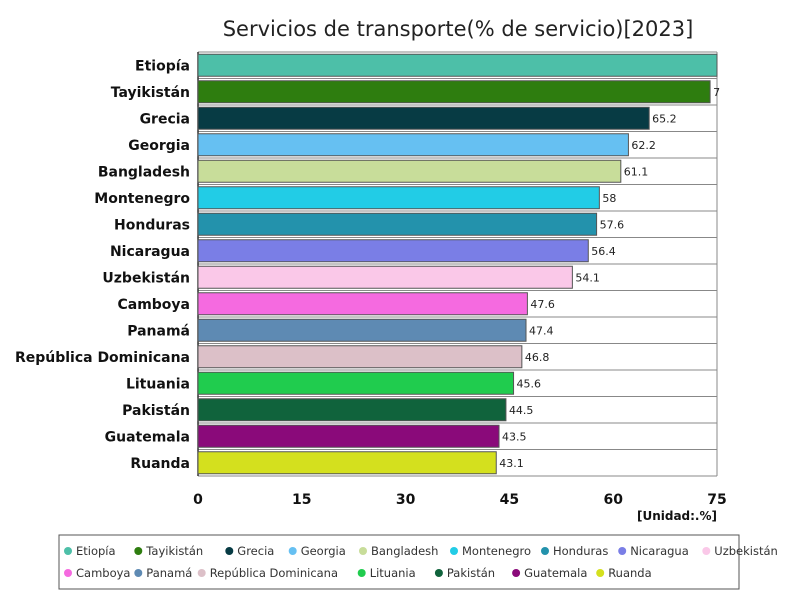 Image resolution: width=800 pixels, height=600 pixels. What do you see at coordinates (385, 277) in the screenshot?
I see `bar-uzbekistan` at bounding box center [385, 277].